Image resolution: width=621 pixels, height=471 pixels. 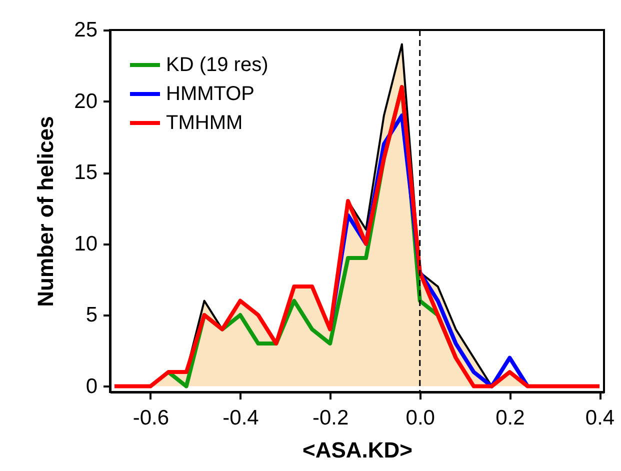 I want to click on legend-label: TMHMM, so click(x=204, y=123).